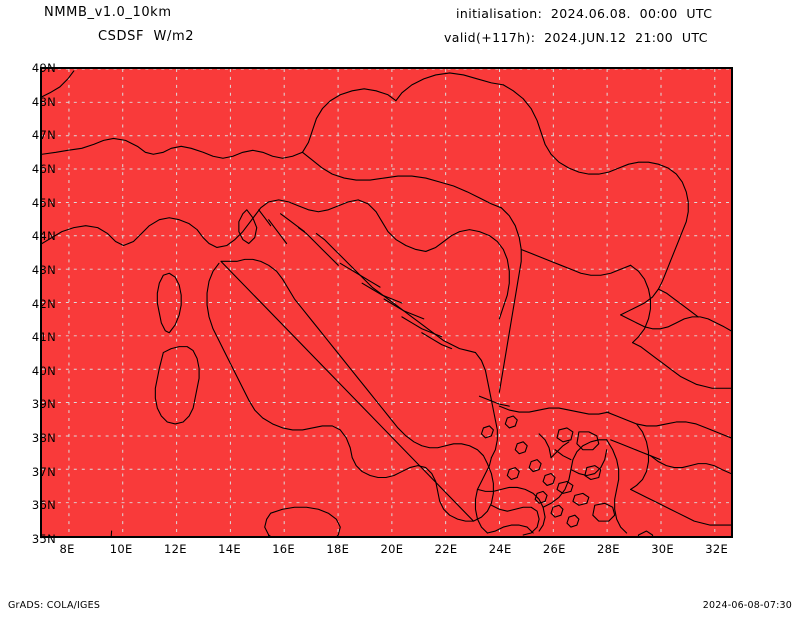 The width and height of the screenshot is (800, 618). I want to click on ytick-38n: 38N, so click(43, 438).